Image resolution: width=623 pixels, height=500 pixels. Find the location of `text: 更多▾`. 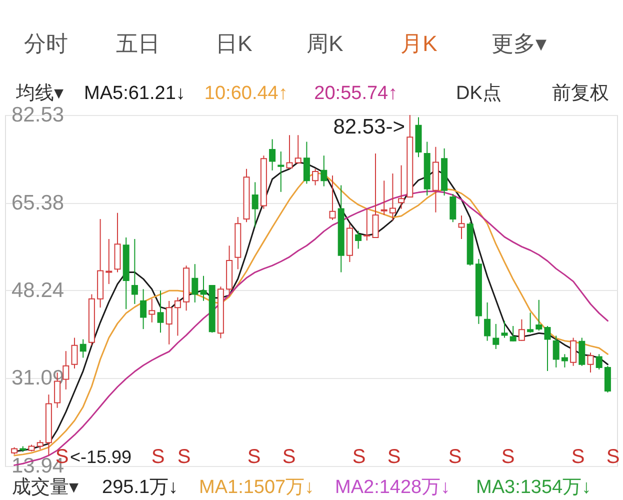

text: 更多▾ is located at coordinates (519, 43).